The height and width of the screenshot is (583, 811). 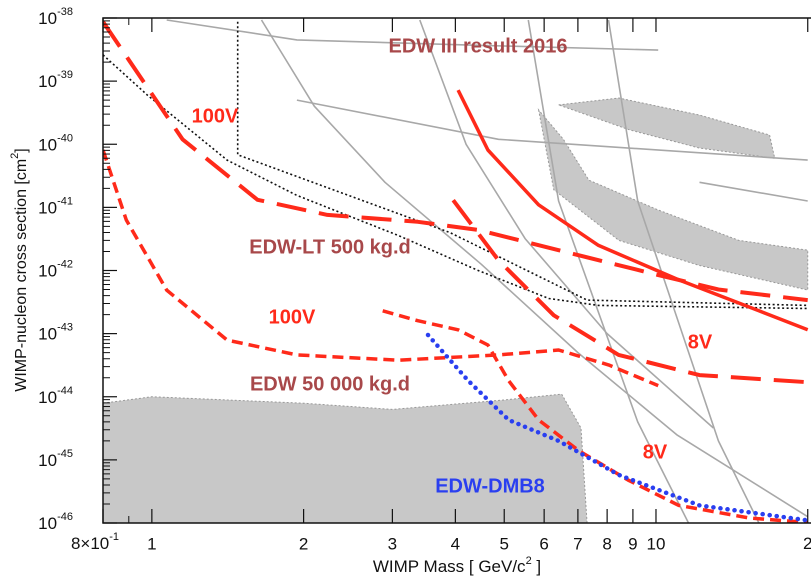 What do you see at coordinates (65, 391) in the screenshot?
I see `y-tick-label-exp: -44` at bounding box center [65, 391].